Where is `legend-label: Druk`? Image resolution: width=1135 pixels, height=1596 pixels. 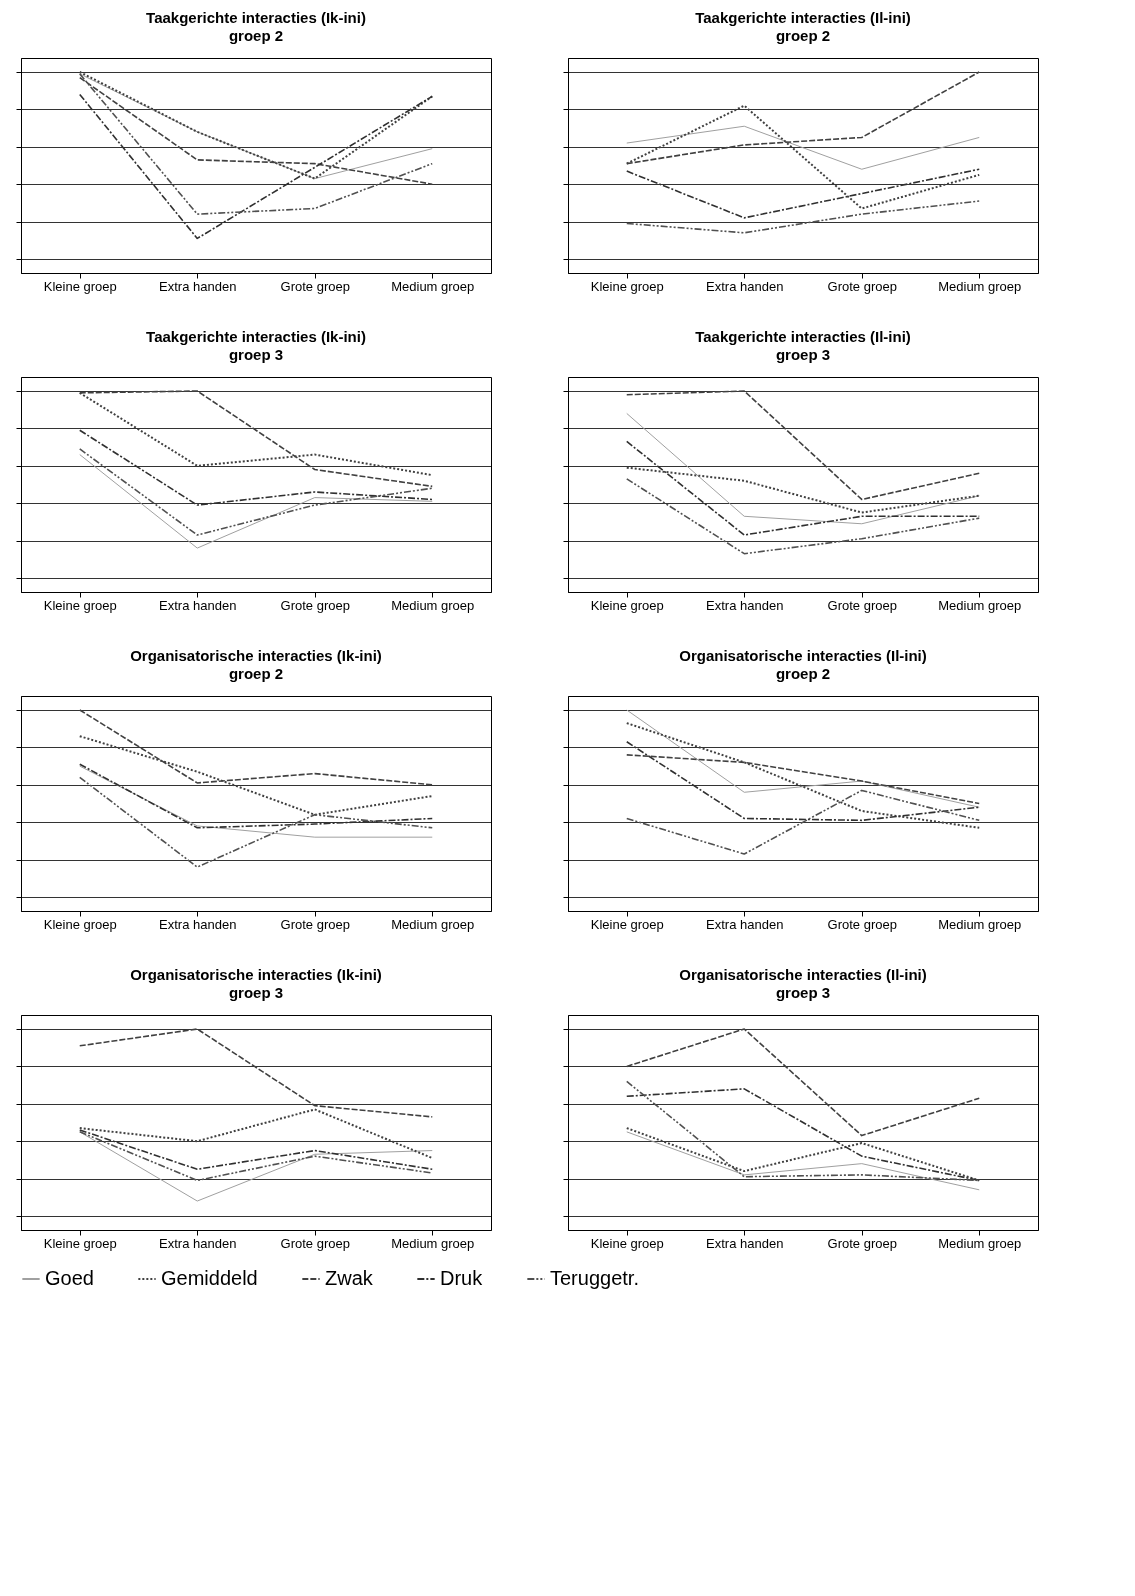
legend-label: Druk is located at coordinates (462, 1278).